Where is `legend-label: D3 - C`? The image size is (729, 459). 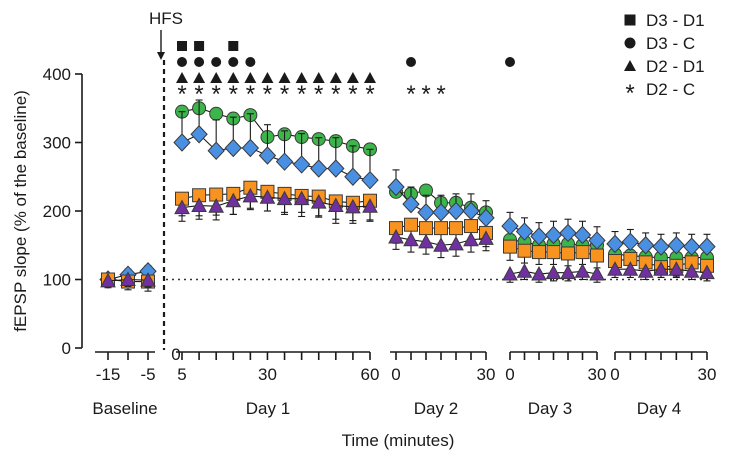
legend-label: D3 - C is located at coordinates (670, 43).